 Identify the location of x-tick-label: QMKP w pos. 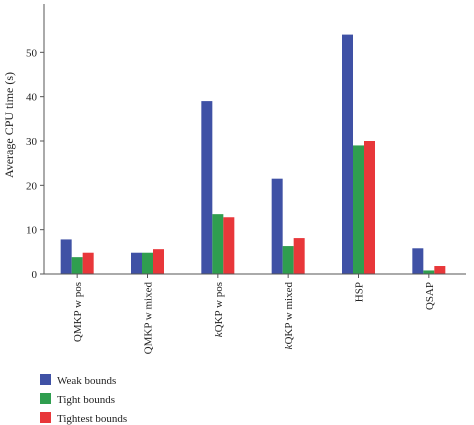
(78, 312).